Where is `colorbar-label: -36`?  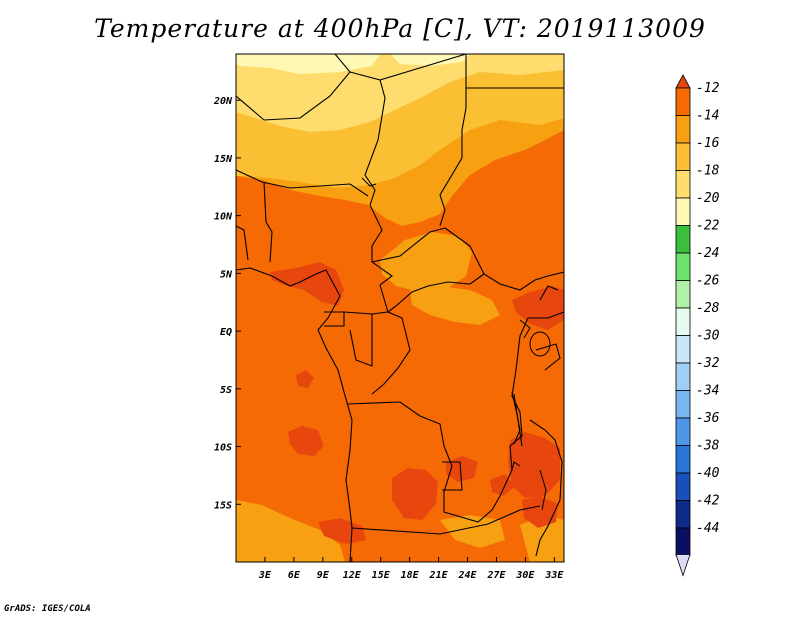 colorbar-label: -36 is located at coordinates (708, 418).